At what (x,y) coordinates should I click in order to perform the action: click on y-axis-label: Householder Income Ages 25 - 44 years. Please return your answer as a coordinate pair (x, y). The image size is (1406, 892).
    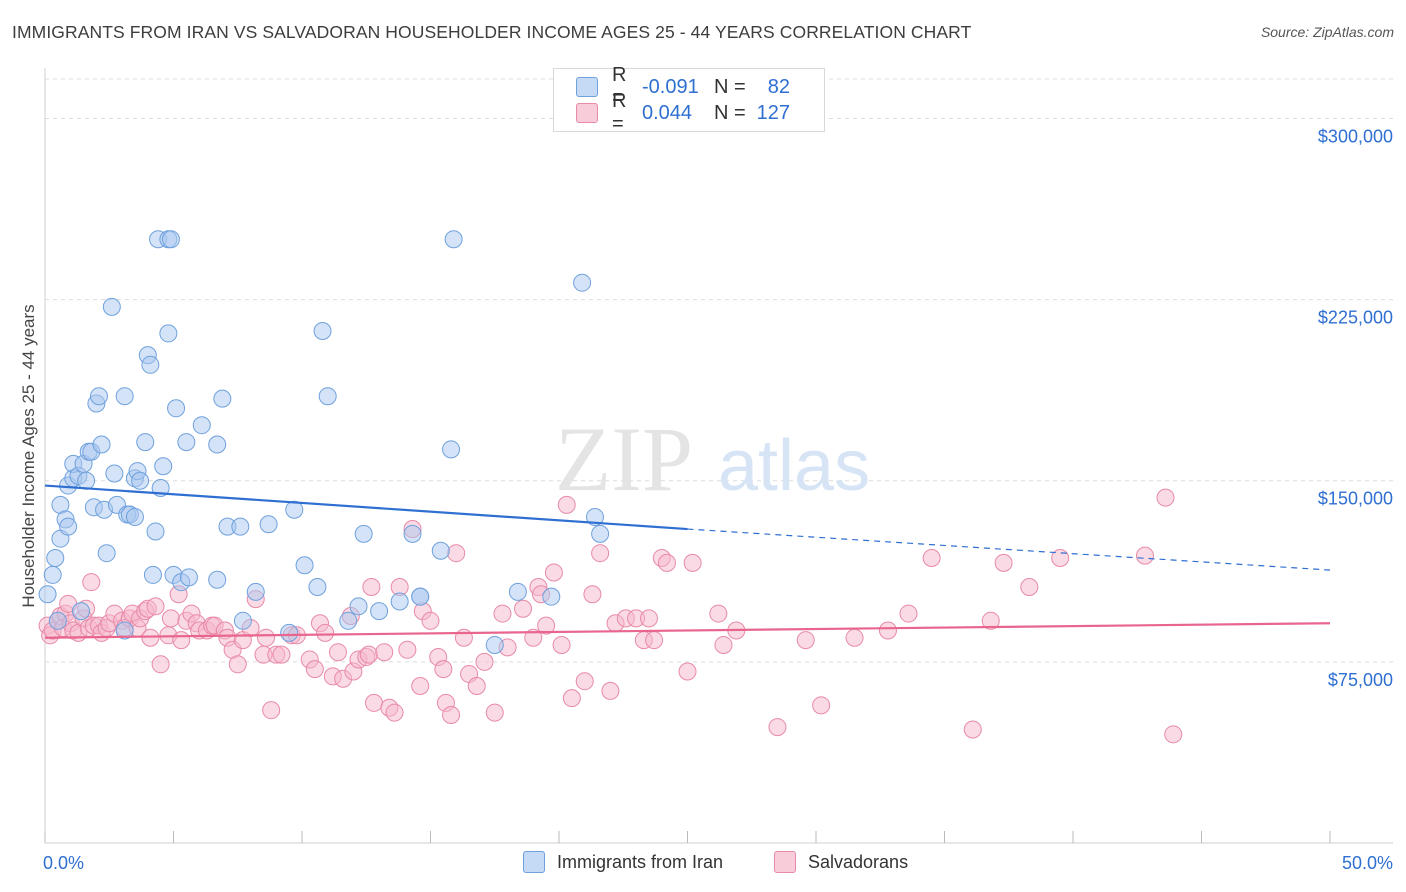
    Looking at the image, I should click on (28, 455).